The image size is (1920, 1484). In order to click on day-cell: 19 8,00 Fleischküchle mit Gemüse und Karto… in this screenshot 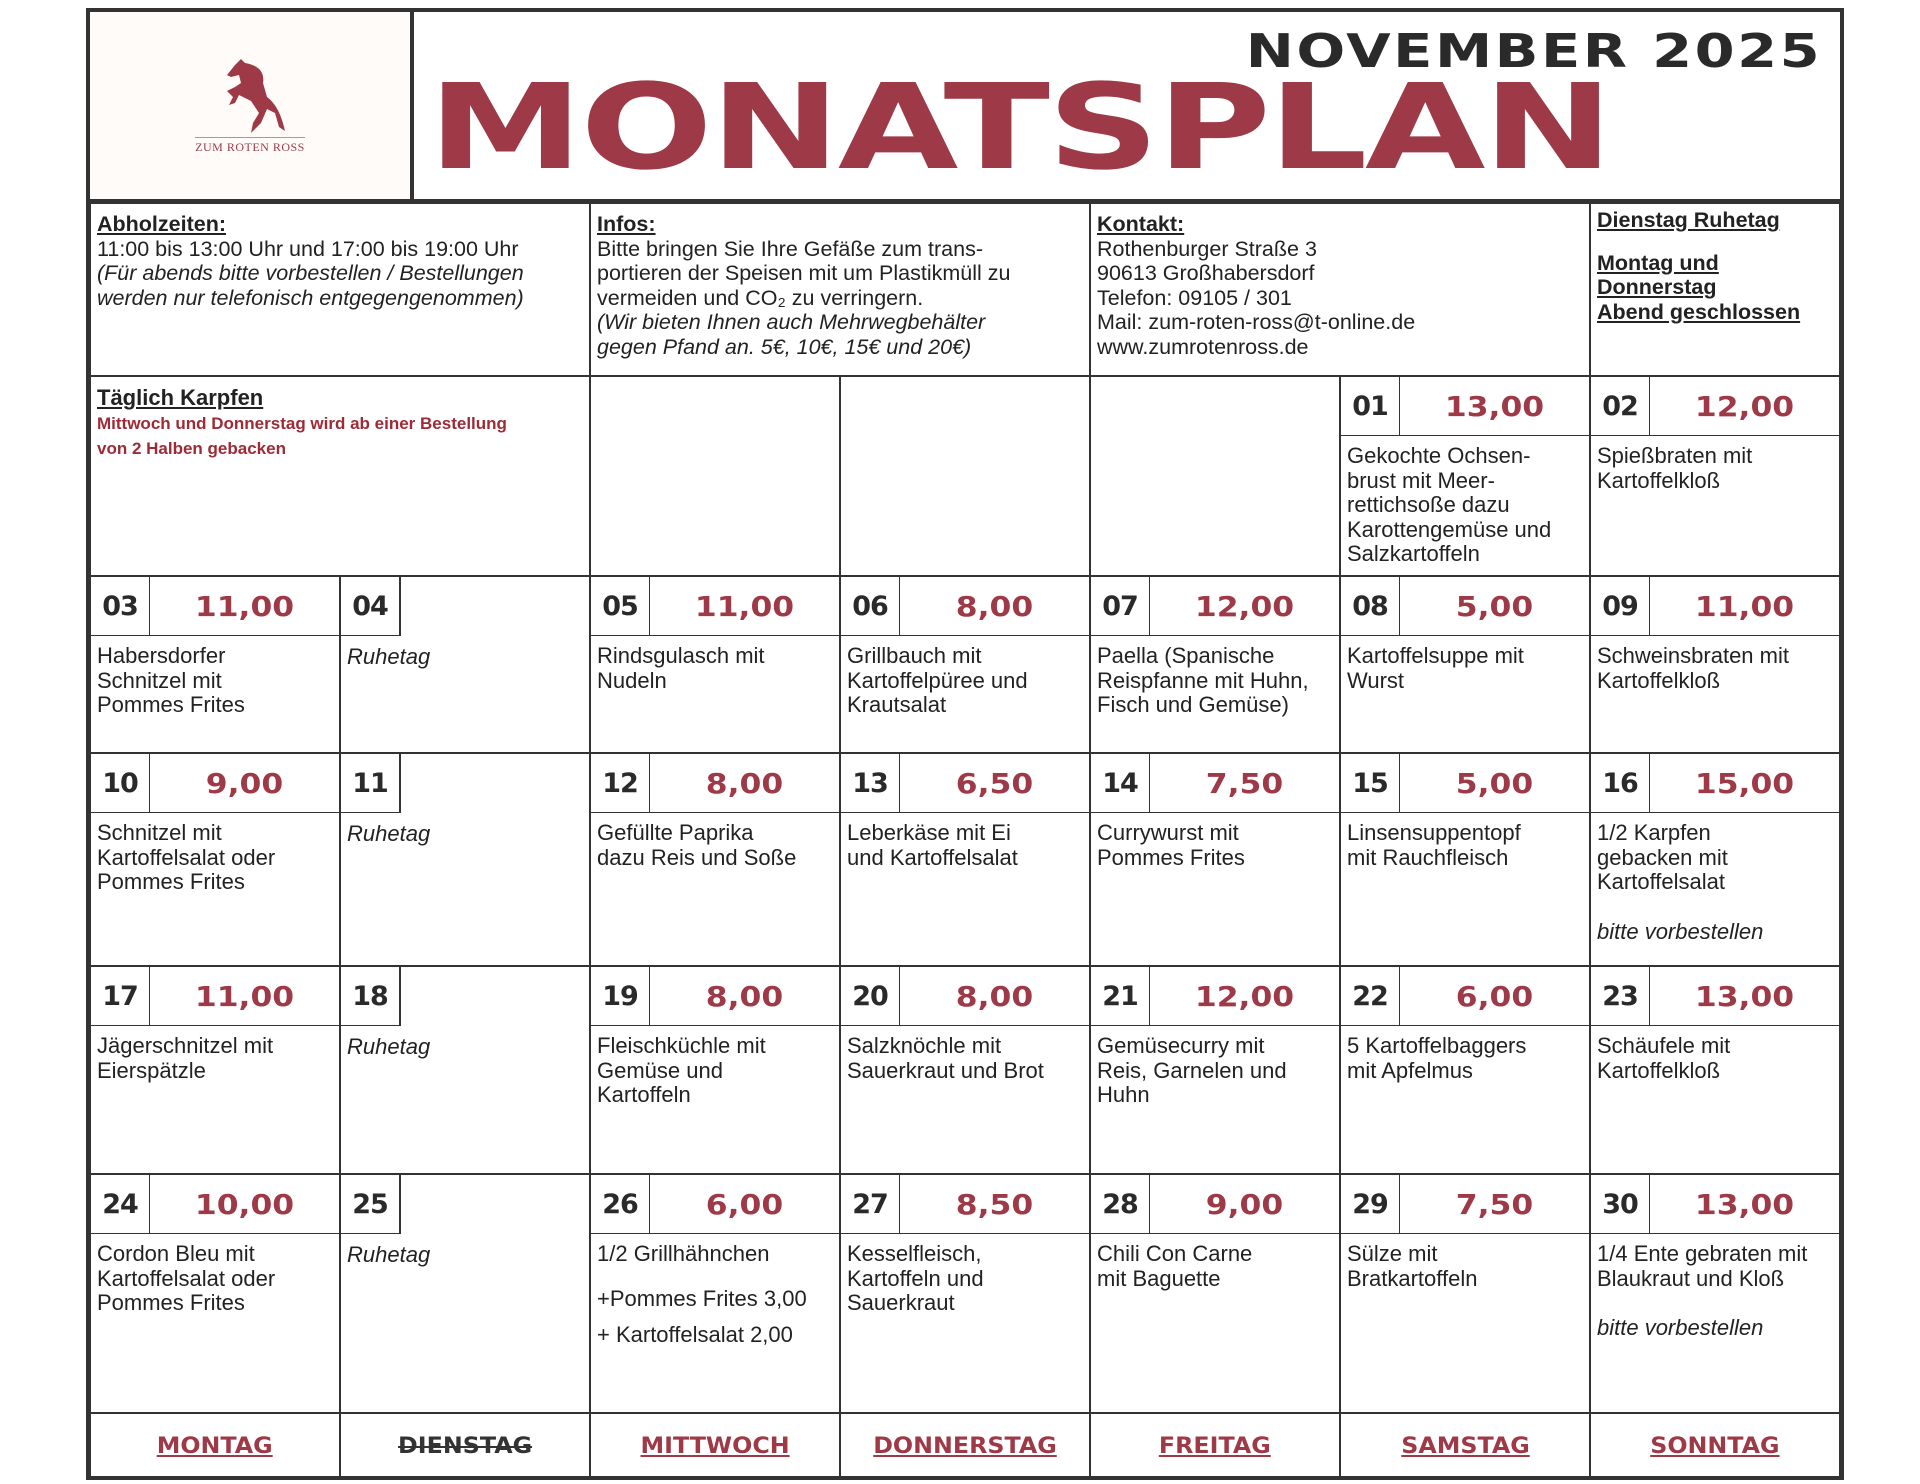, I will do `click(715, 1070)`.